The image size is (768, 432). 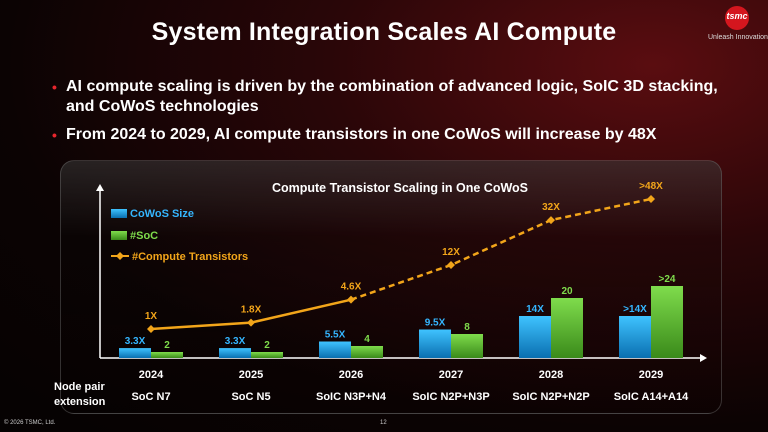 What do you see at coordinates (335, 335) in the screenshot?
I see `data-label-cowos: 5.5X` at bounding box center [335, 335].